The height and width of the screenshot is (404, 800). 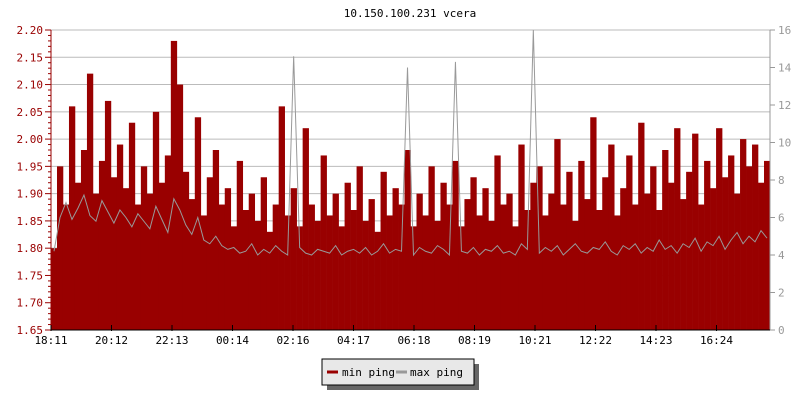 I want to click on x-tick-label: 18:11, so click(x=50, y=340).